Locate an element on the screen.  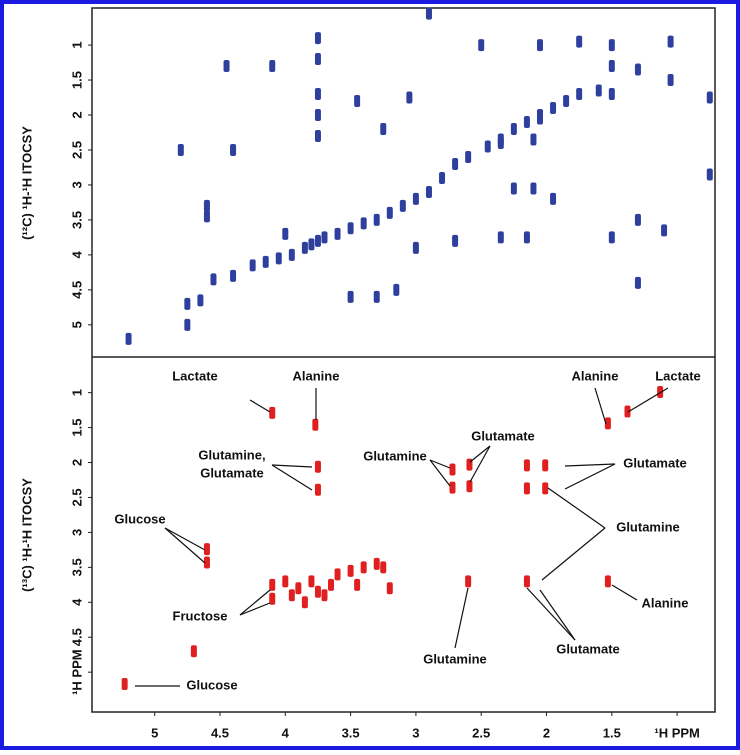
x-tick-label: 3 is located at coordinates (415, 732).